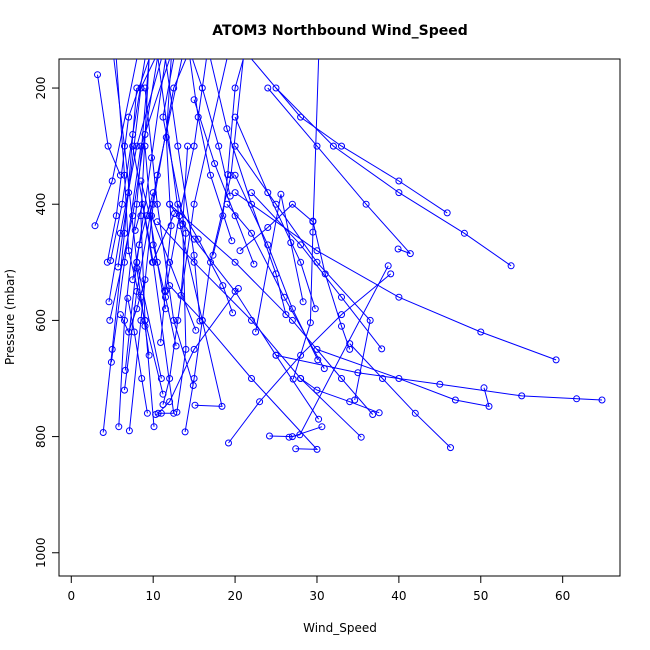 The image size is (650, 650). I want to click on y-axis: 200 400 600 800 1000, so click(47, 322).